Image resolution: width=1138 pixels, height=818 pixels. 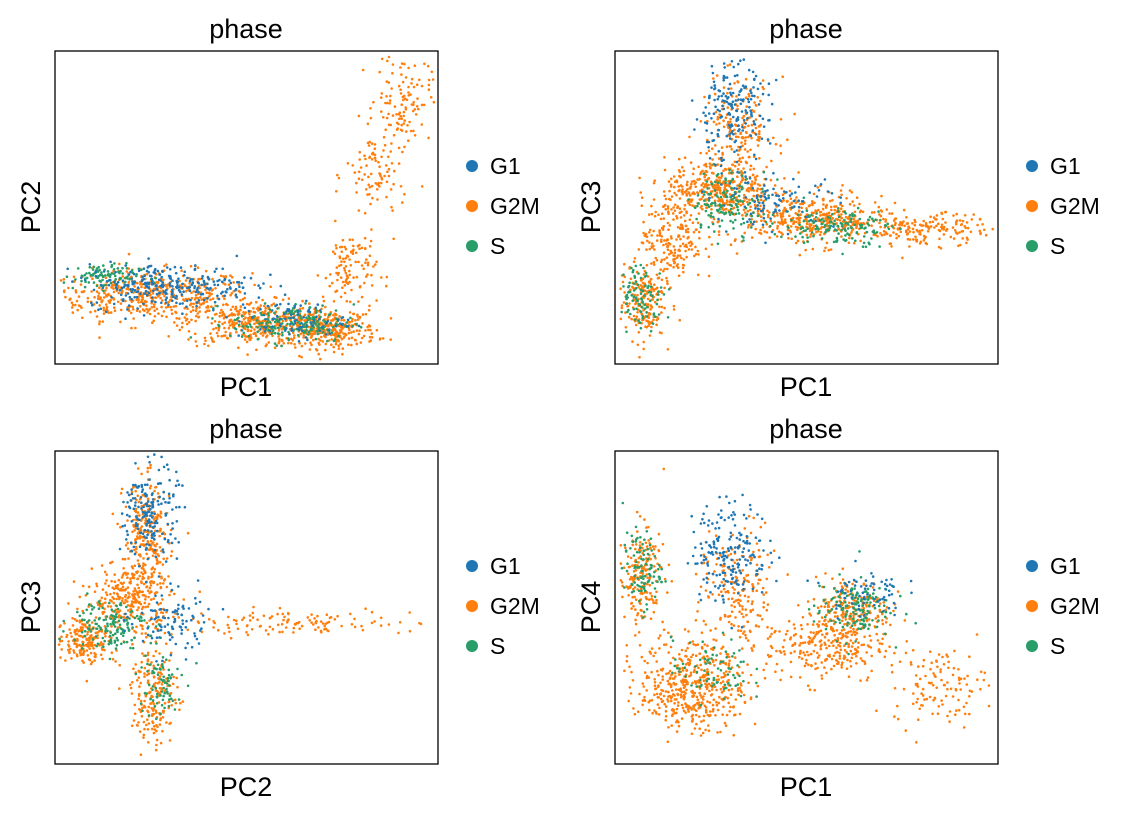 What do you see at coordinates (1063, 206) in the screenshot?
I see `legend: G1 G2M S` at bounding box center [1063, 206].